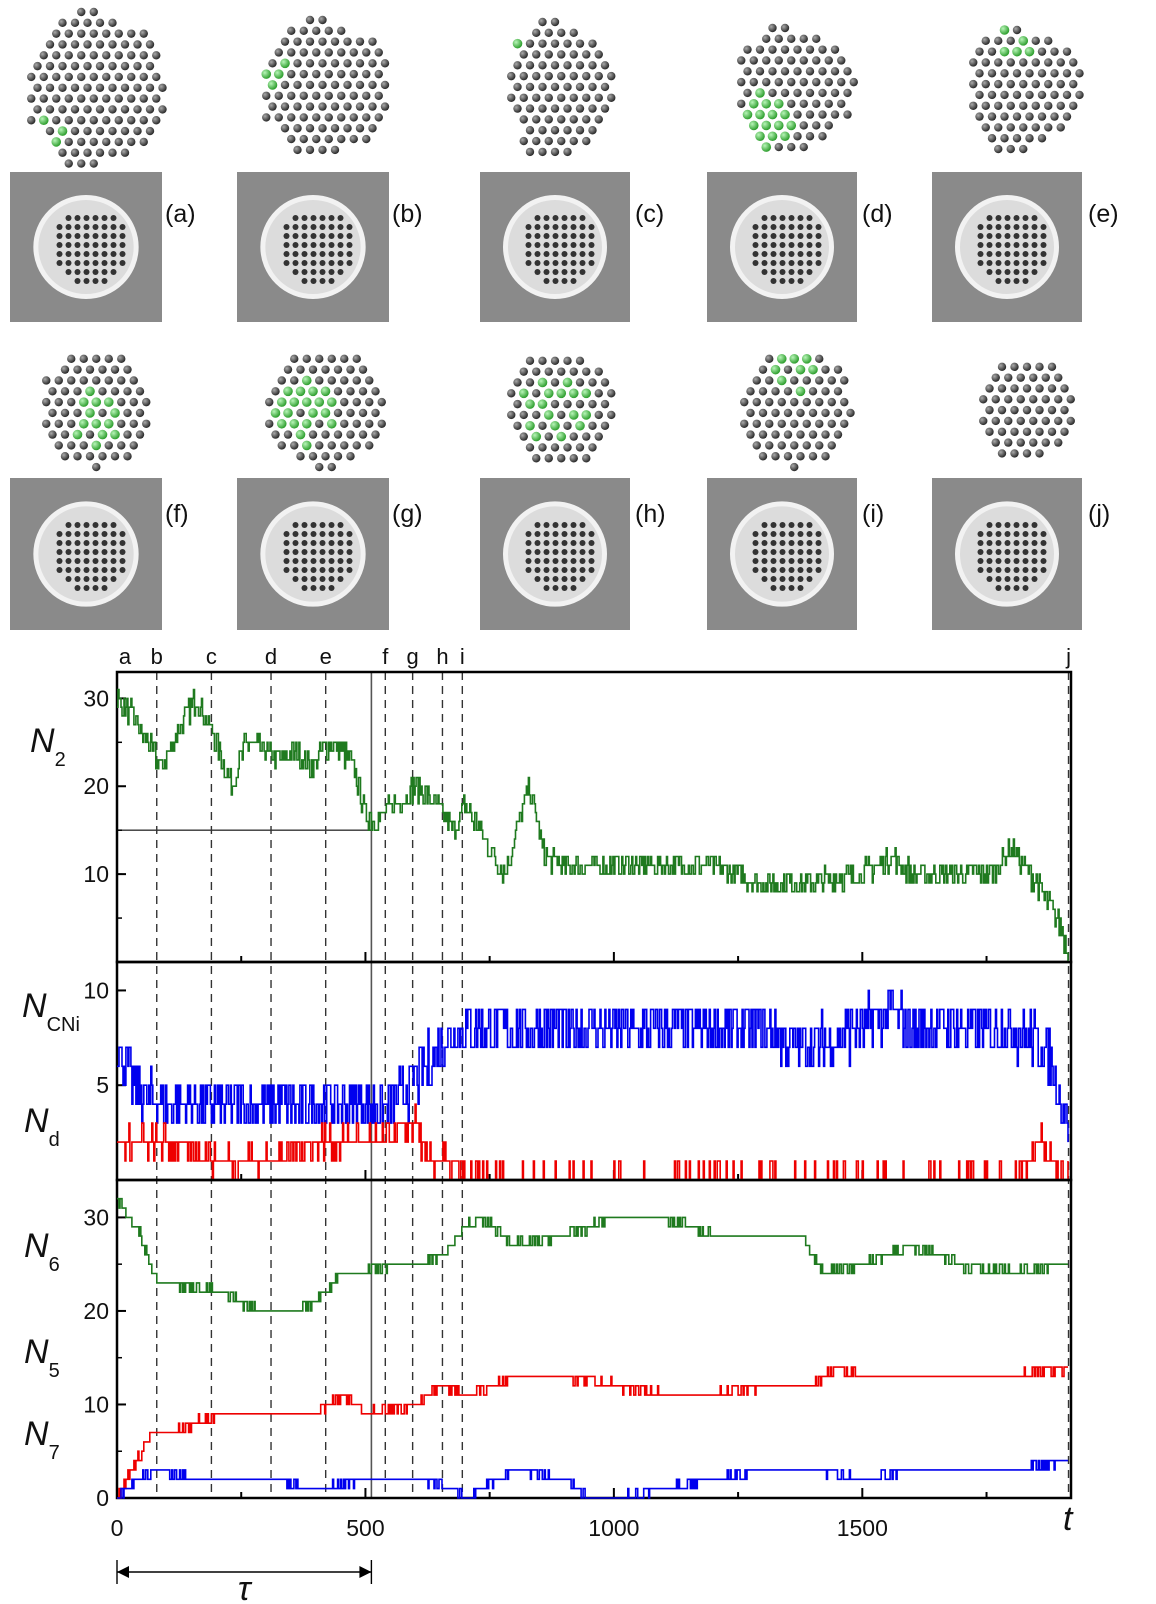 Image resolution: width=1156 pixels, height=1604 pixels. Describe the element at coordinates (1103, 214) in the screenshot. I see `panel-label: (e)` at that location.